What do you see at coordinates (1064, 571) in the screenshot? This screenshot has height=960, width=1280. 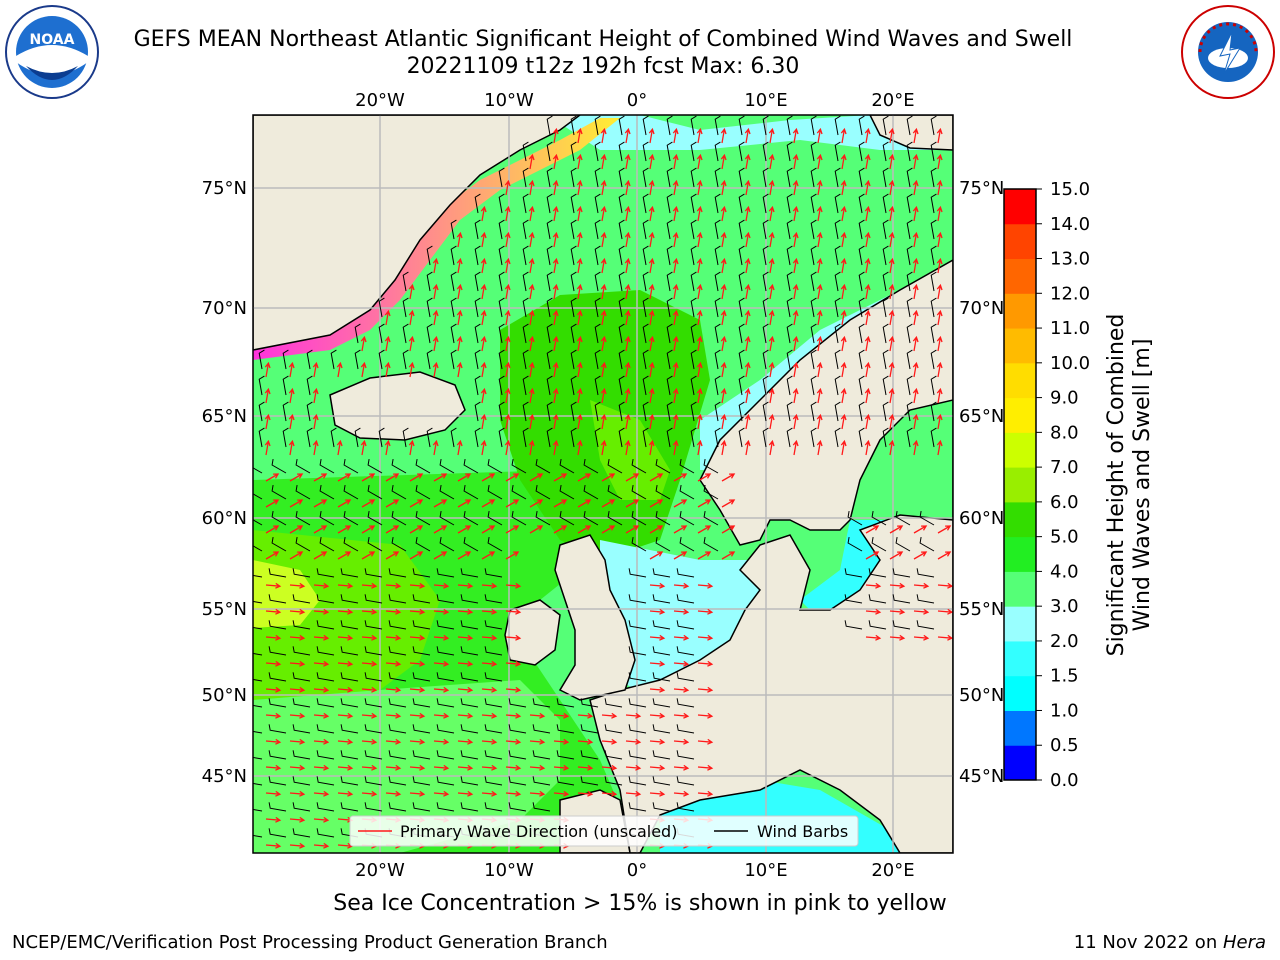 I see `colorbar-tick-label: 4.0` at bounding box center [1064, 571].